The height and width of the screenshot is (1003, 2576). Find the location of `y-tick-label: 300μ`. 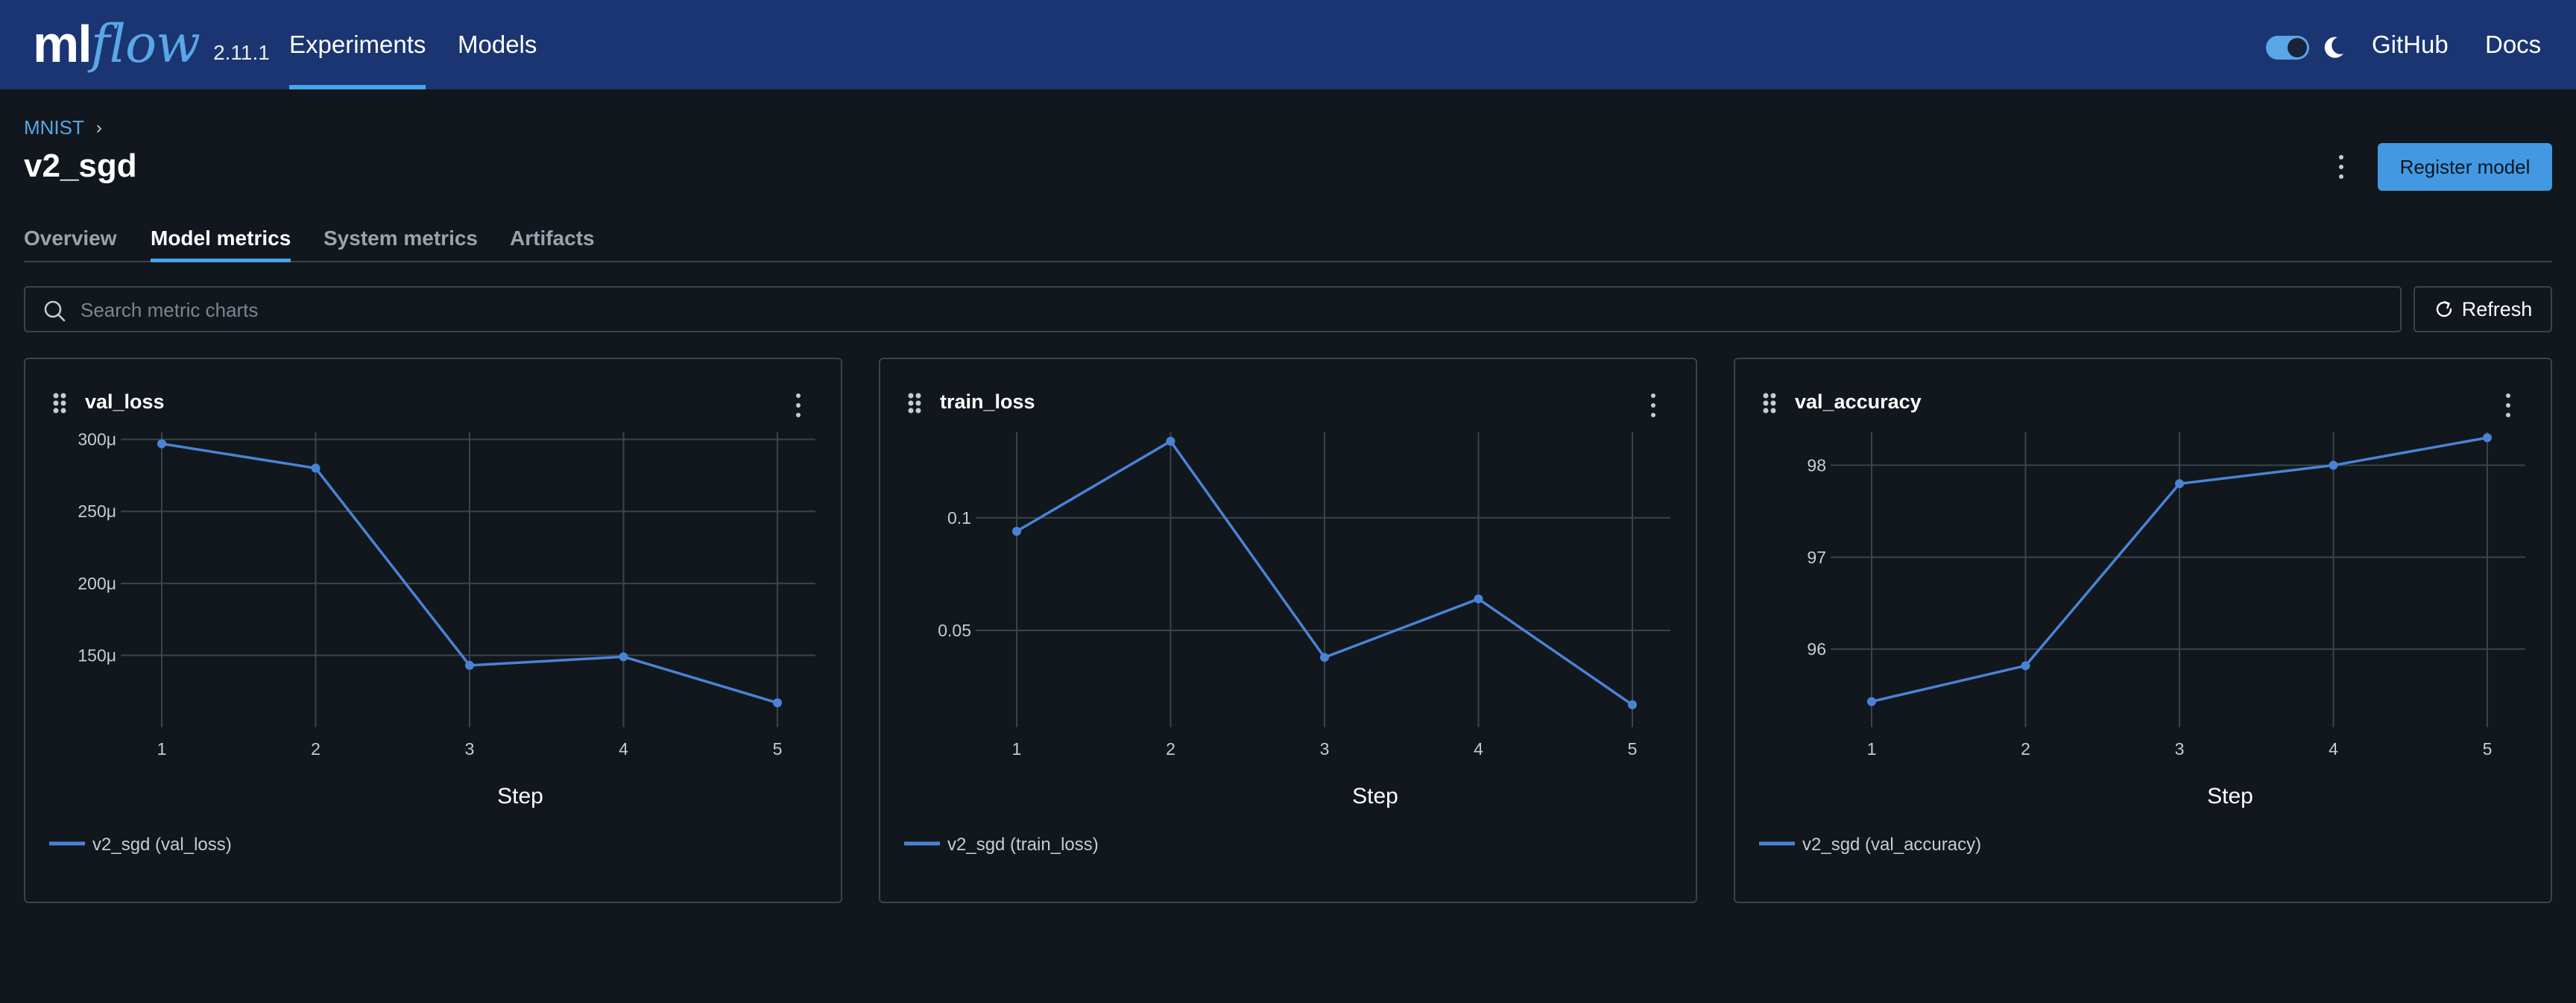

y-tick-label: 300μ is located at coordinates (97, 440).